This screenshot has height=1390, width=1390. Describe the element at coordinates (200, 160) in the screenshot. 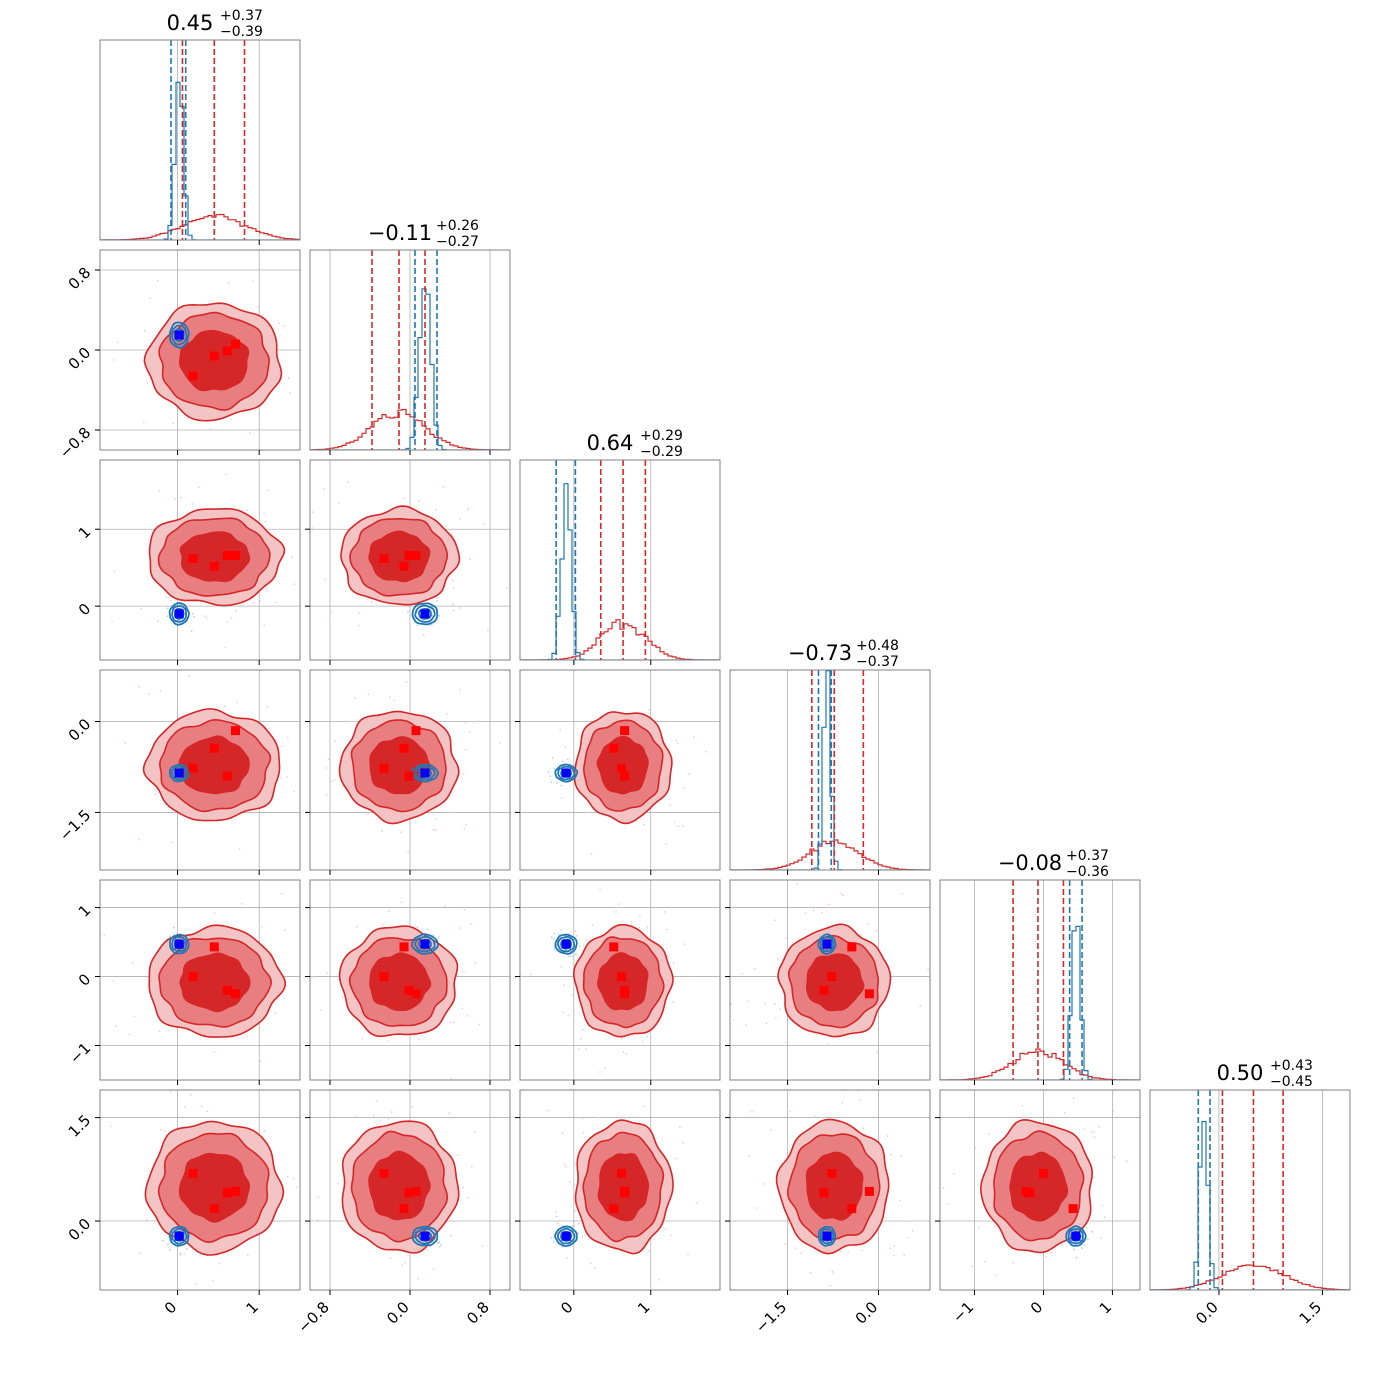

I see `blue-histogram` at that location.